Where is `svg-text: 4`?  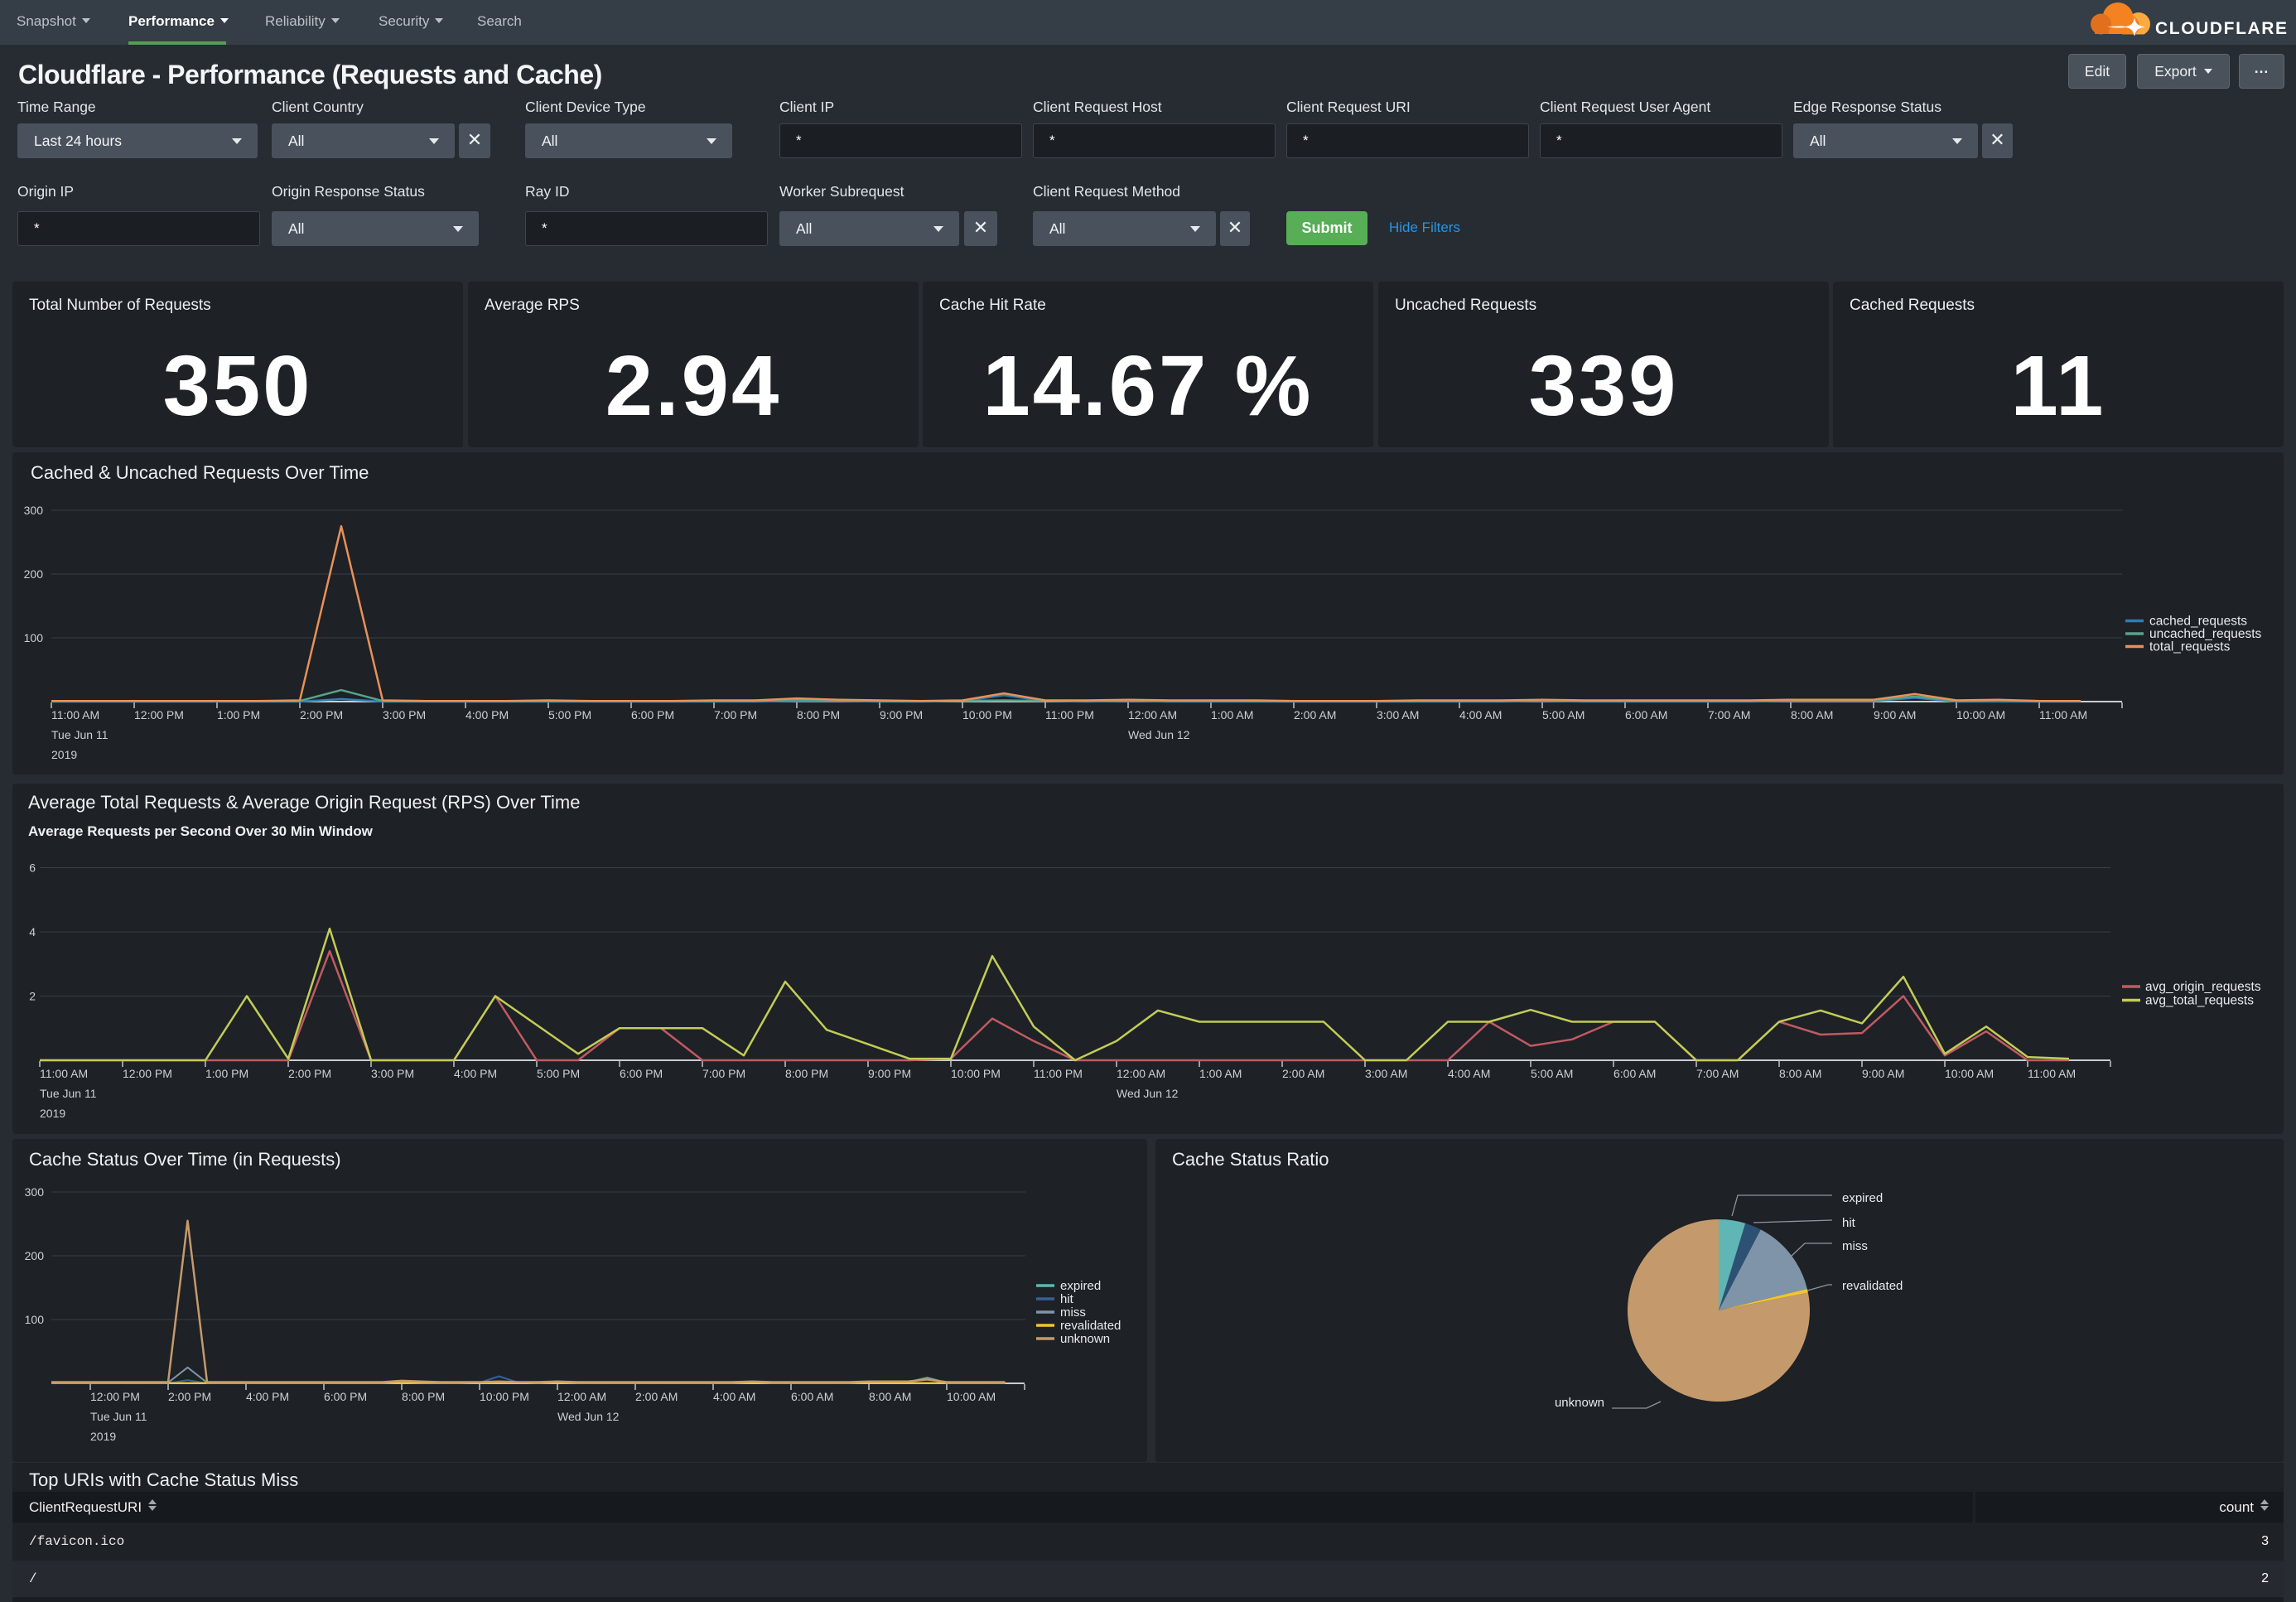
svg-text: 4 is located at coordinates (32, 932).